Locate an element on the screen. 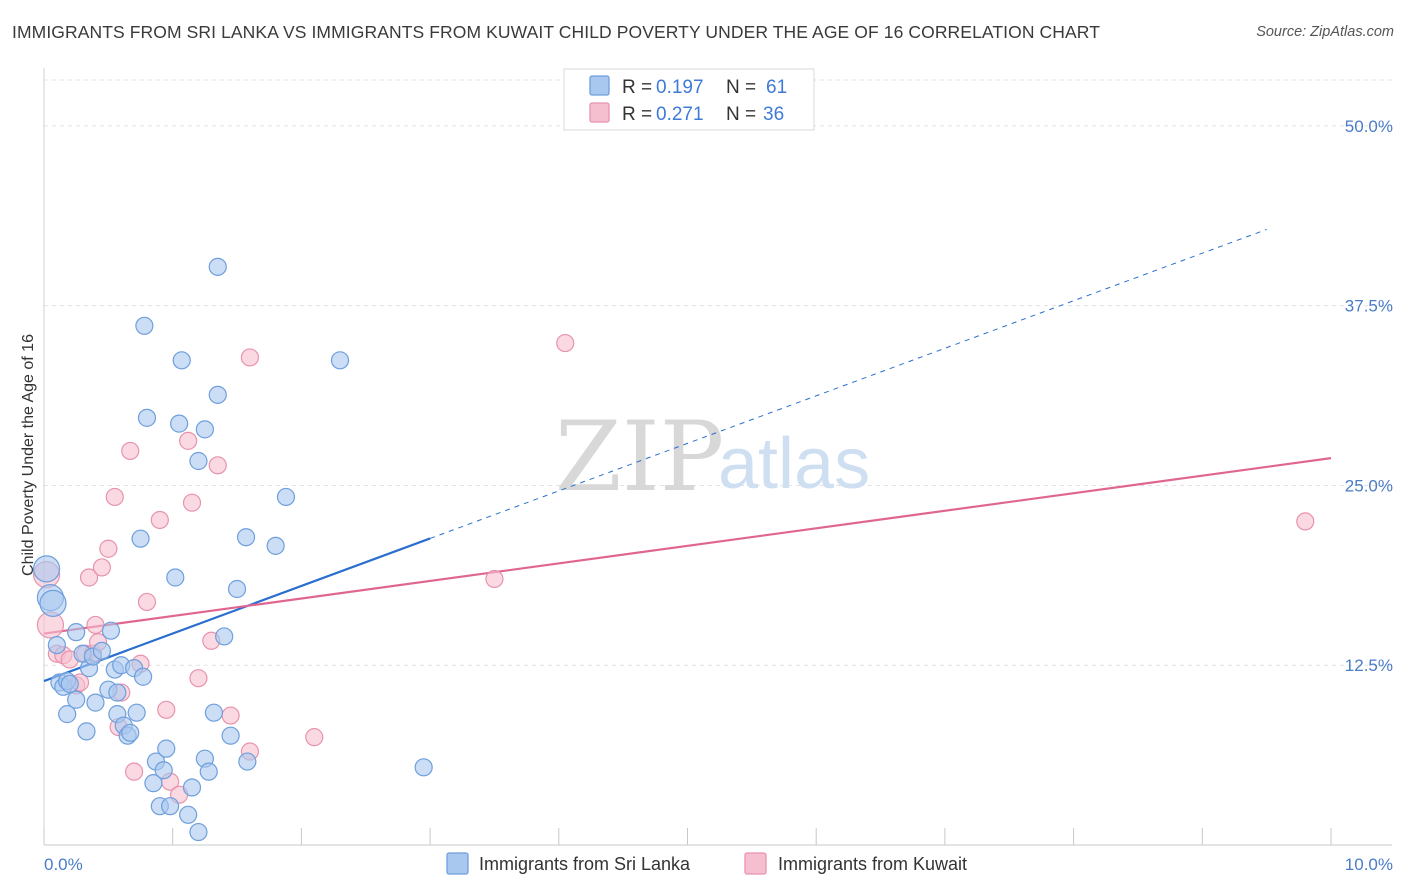 The width and height of the screenshot is (1406, 892). x-tick-label-max: 10.0% is located at coordinates (1369, 864).